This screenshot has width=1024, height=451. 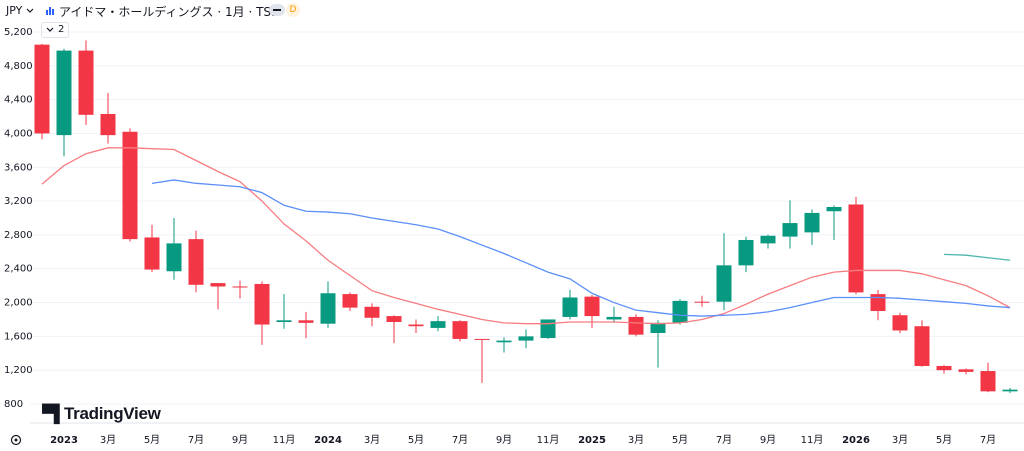 I want to click on chart-type-icon, so click(x=50, y=10).